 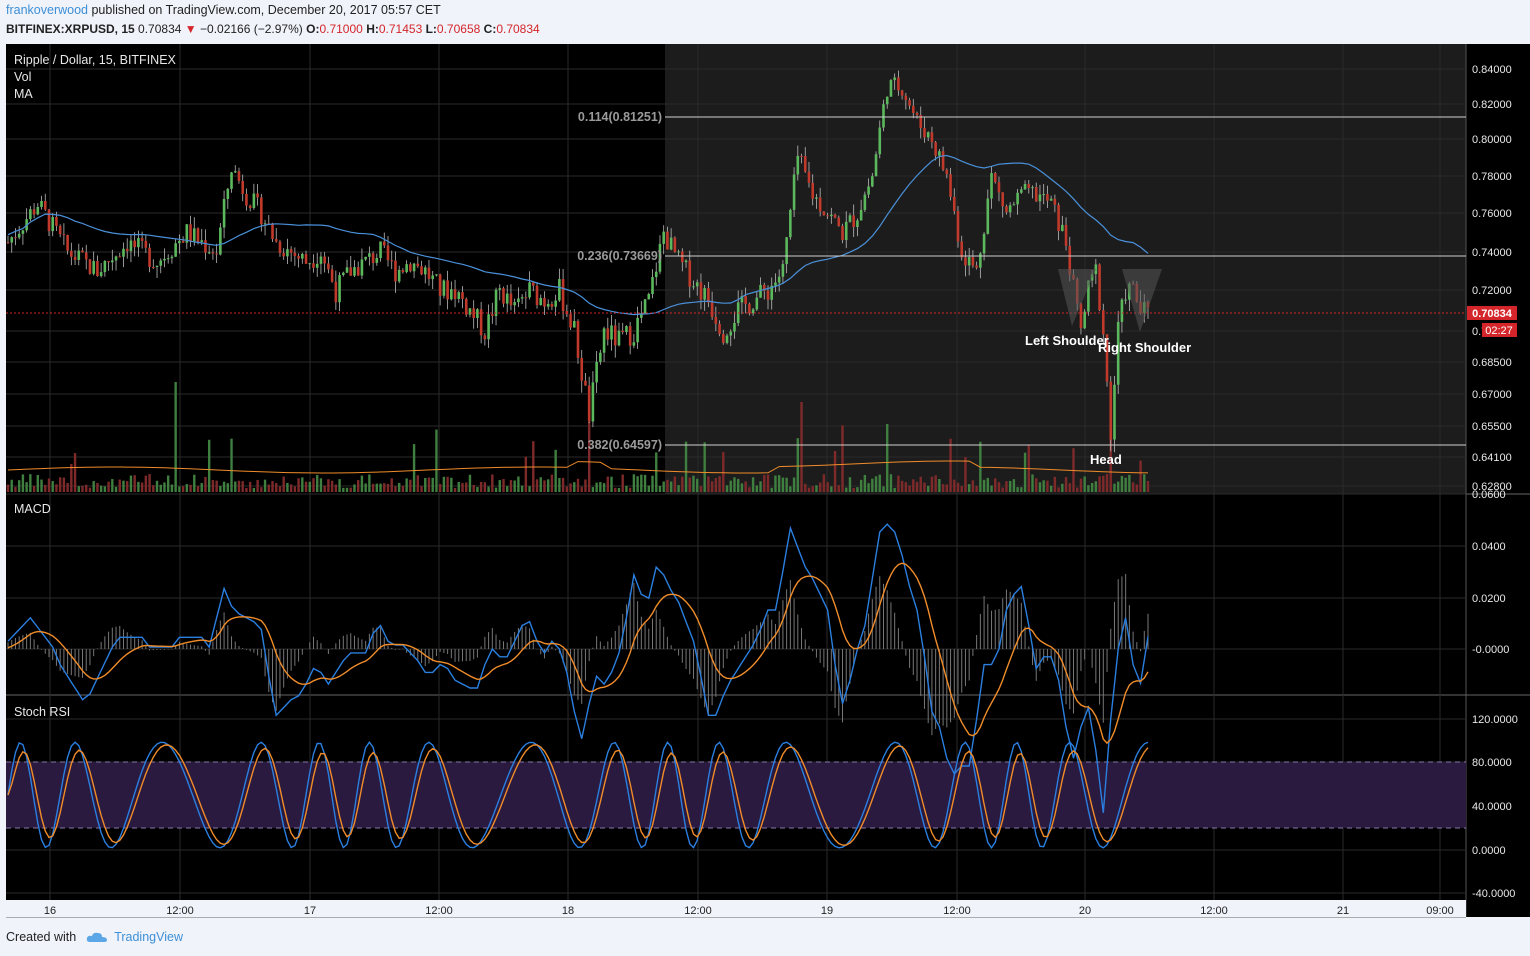 What do you see at coordinates (1498, 480) in the screenshot?
I see `price-axis` at bounding box center [1498, 480].